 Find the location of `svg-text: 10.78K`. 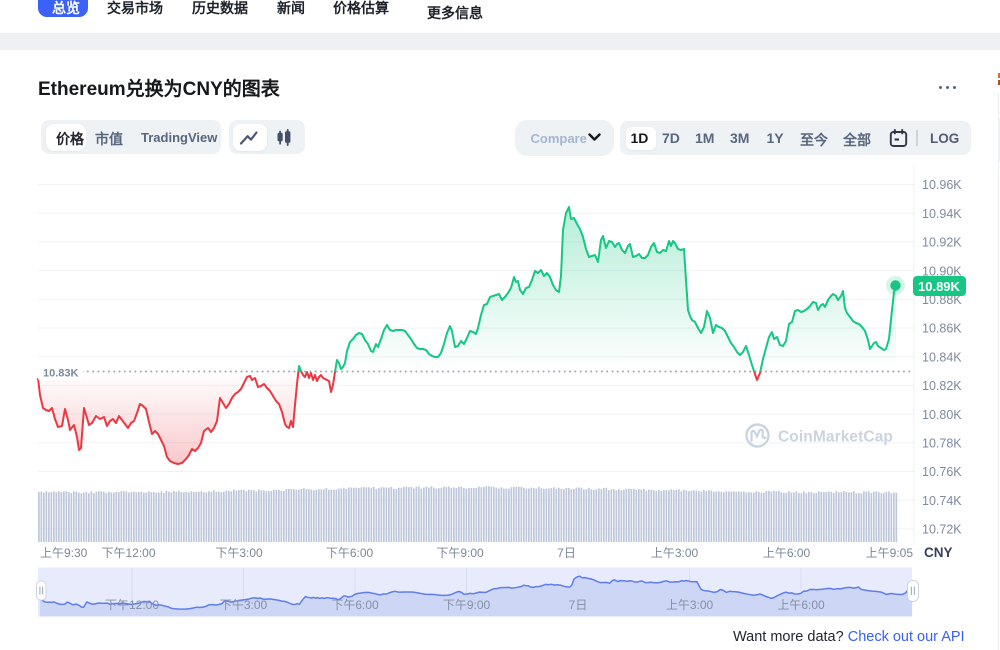

svg-text: 10.78K is located at coordinates (942, 444).